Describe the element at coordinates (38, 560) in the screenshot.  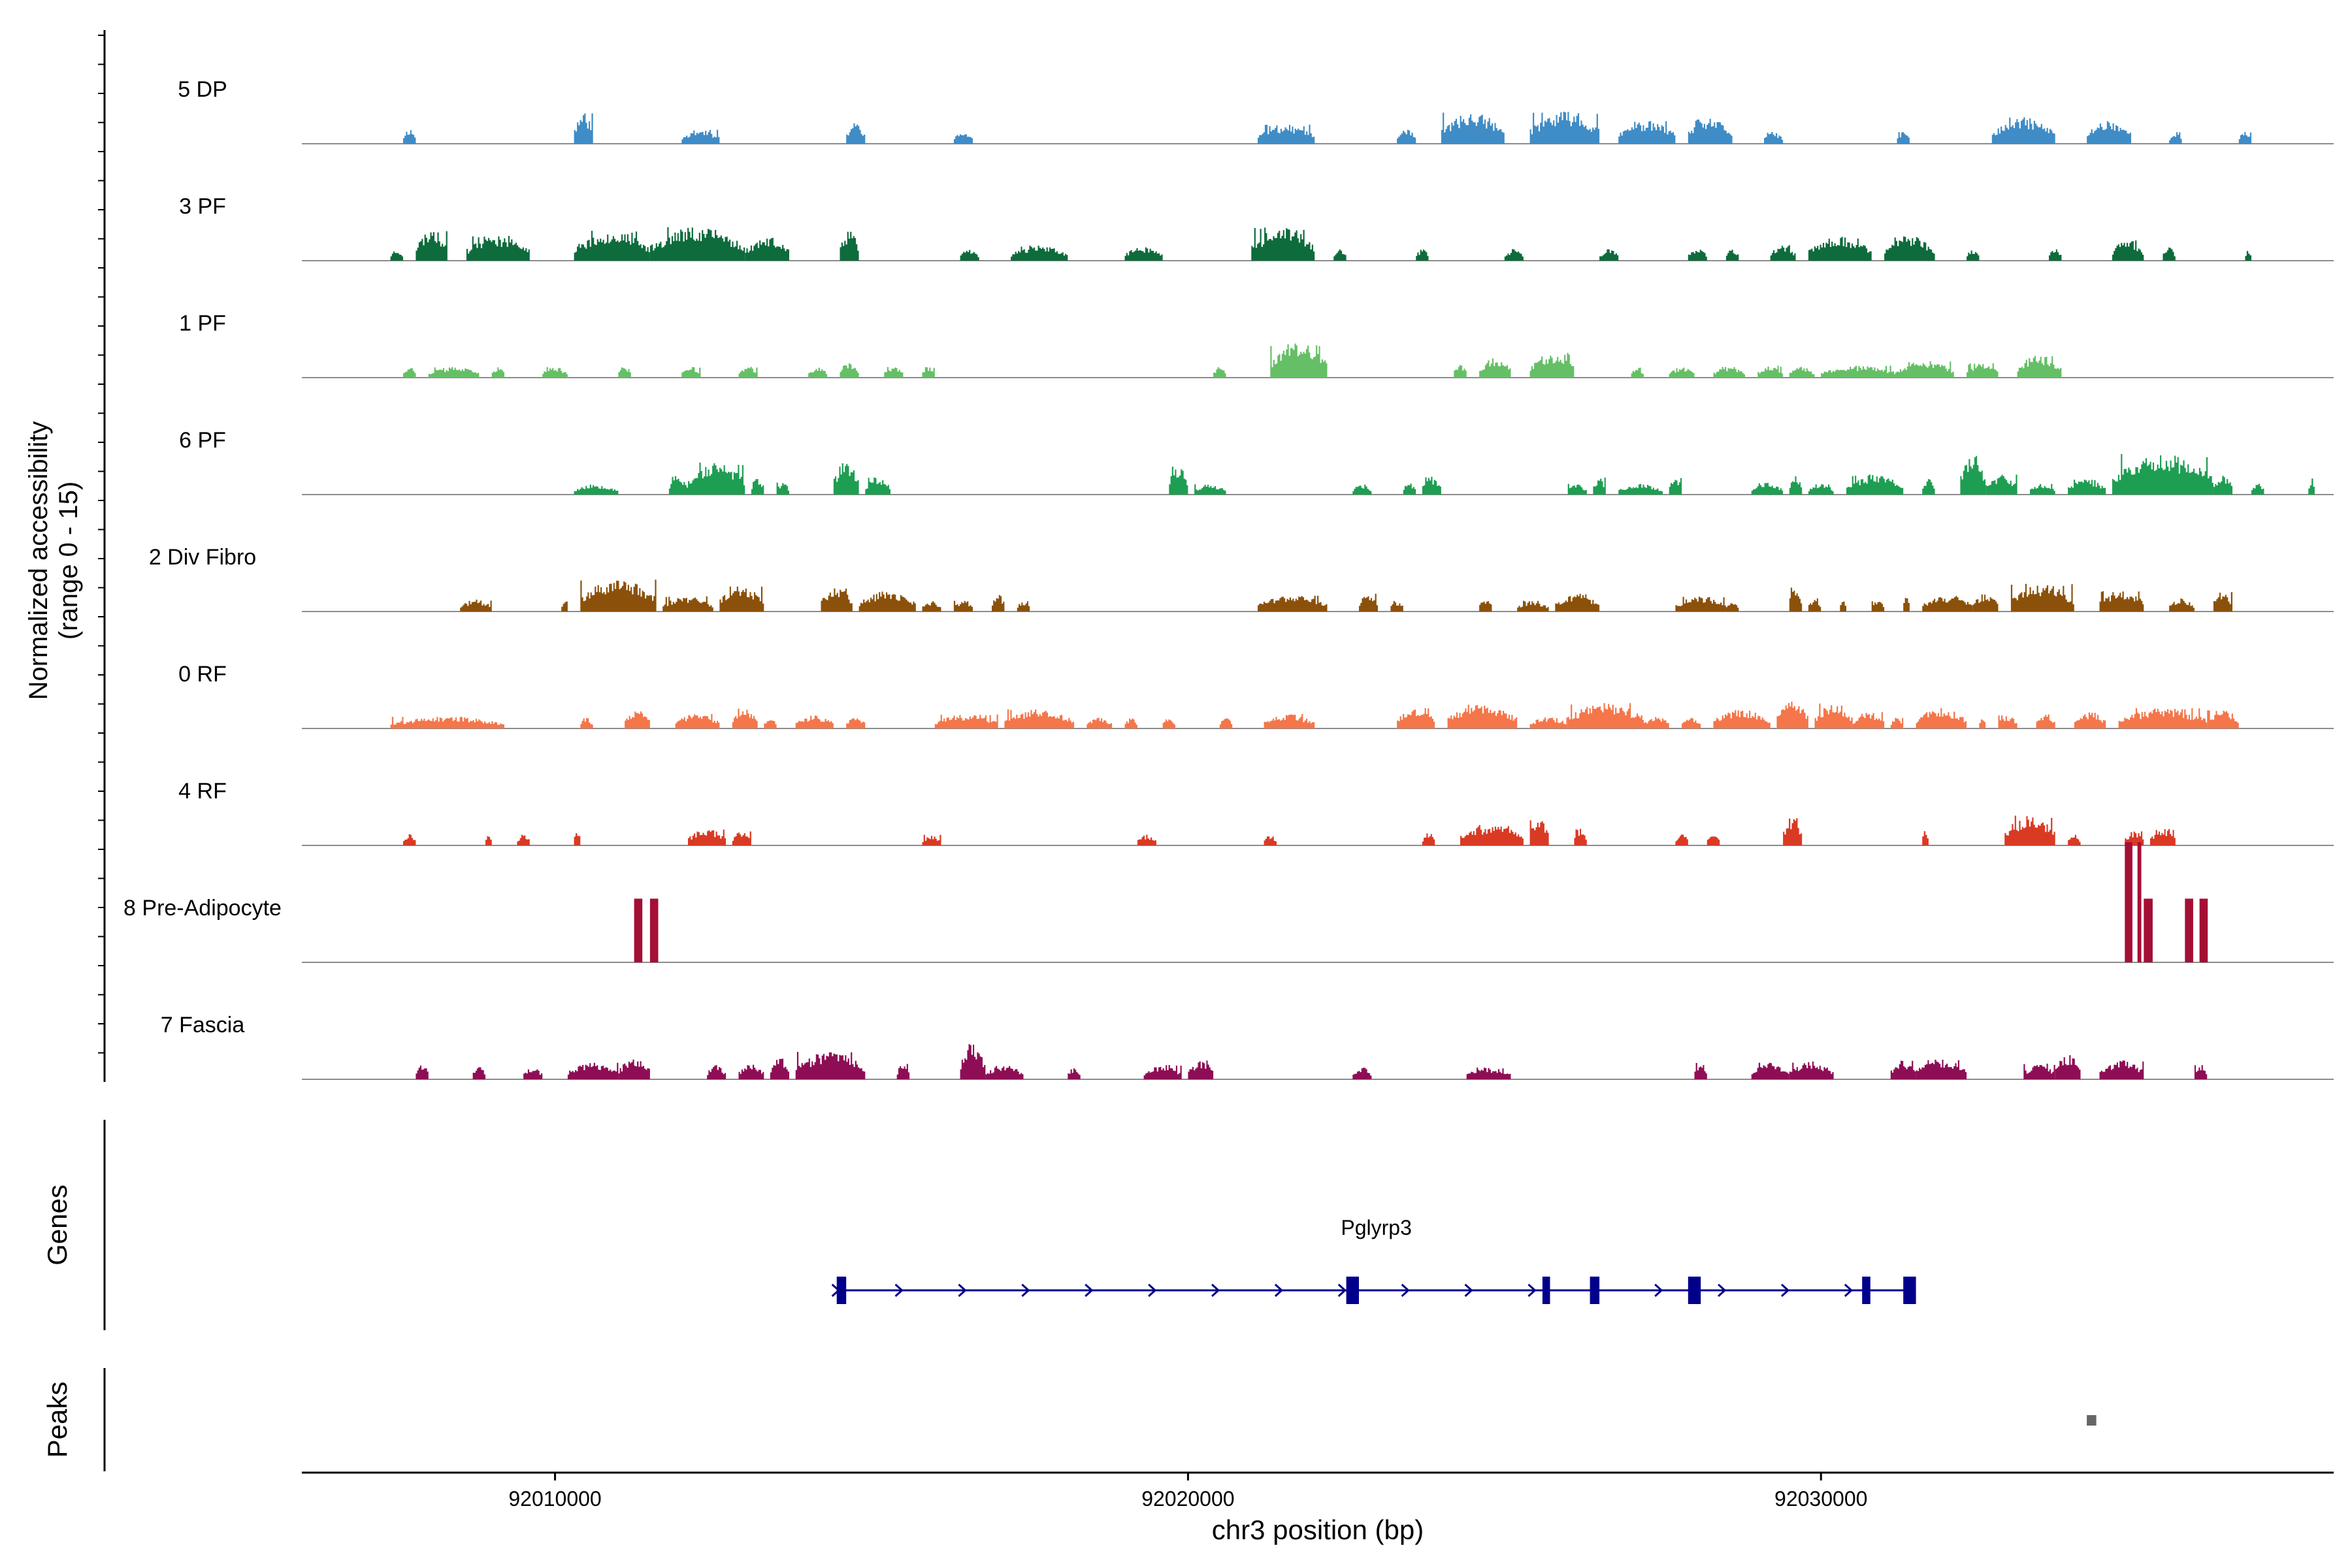
I see `y-axis-title-line1: Normalized accessibility` at that location.